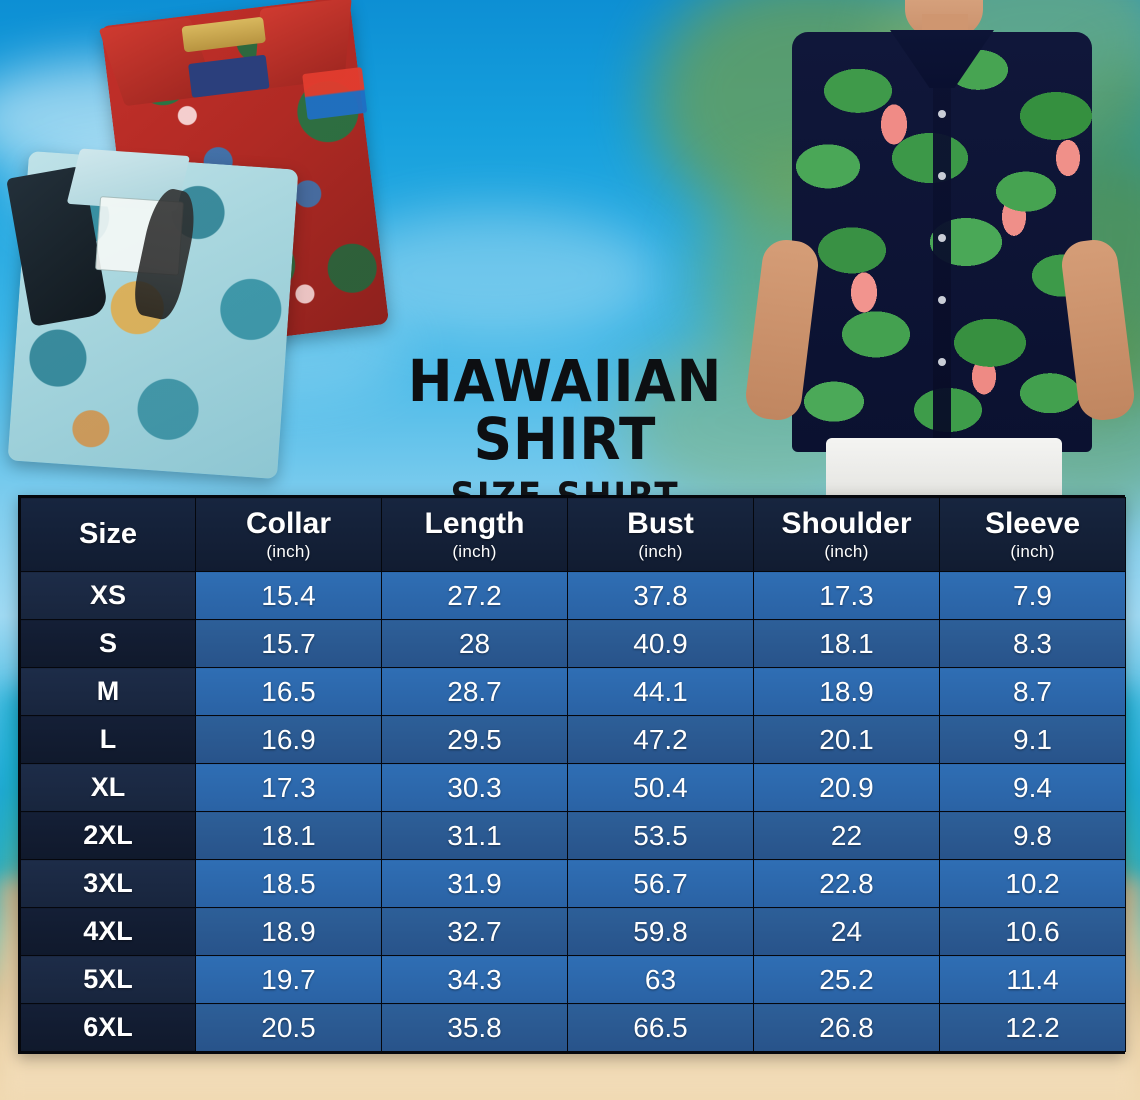  What do you see at coordinates (474, 835) in the screenshot?
I see `measurement-cell-length: 31.1` at bounding box center [474, 835].